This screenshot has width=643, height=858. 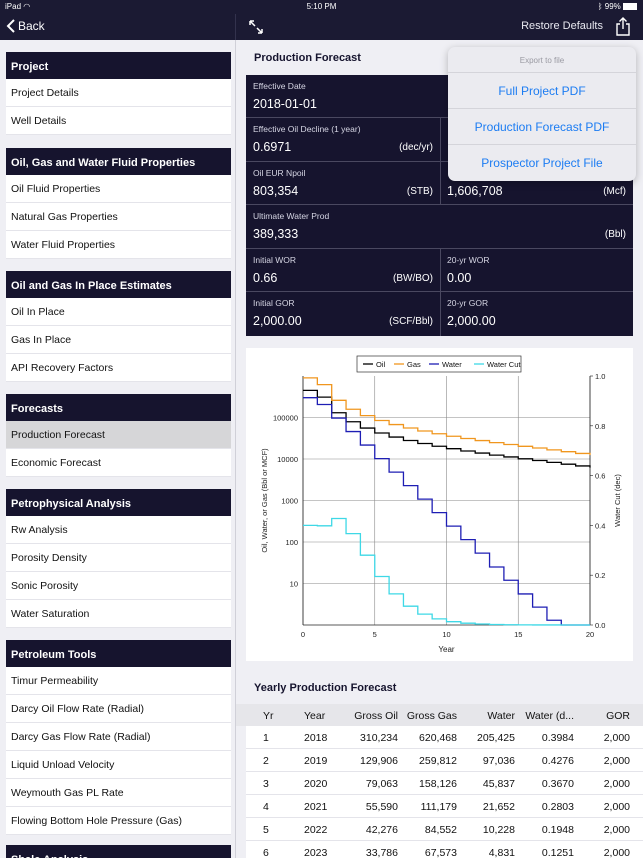 What do you see at coordinates (446, 634) in the screenshot?
I see `x-tick-label: 10` at bounding box center [446, 634].